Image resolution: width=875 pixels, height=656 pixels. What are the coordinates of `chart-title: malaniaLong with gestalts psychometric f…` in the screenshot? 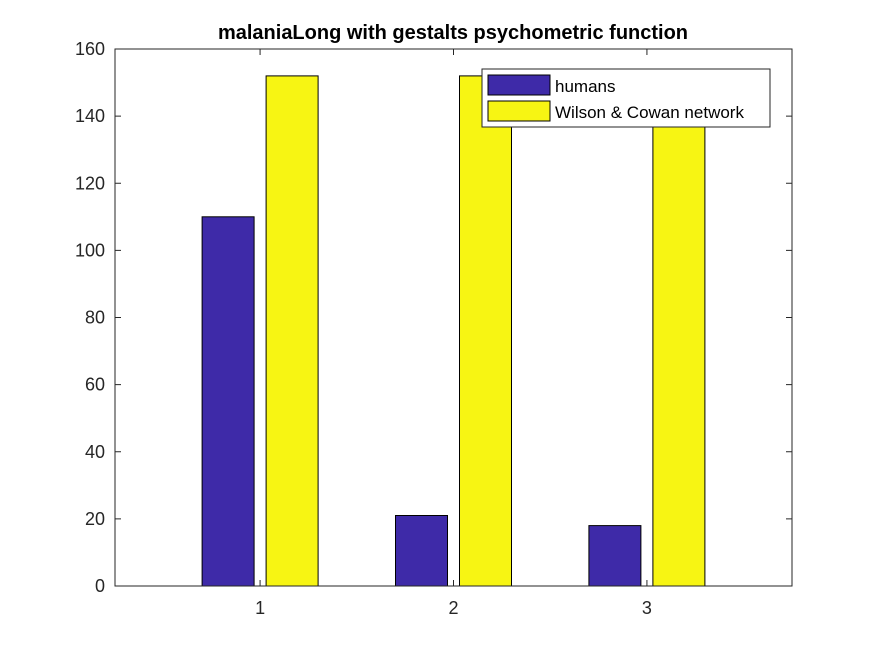 It's located at (453, 33).